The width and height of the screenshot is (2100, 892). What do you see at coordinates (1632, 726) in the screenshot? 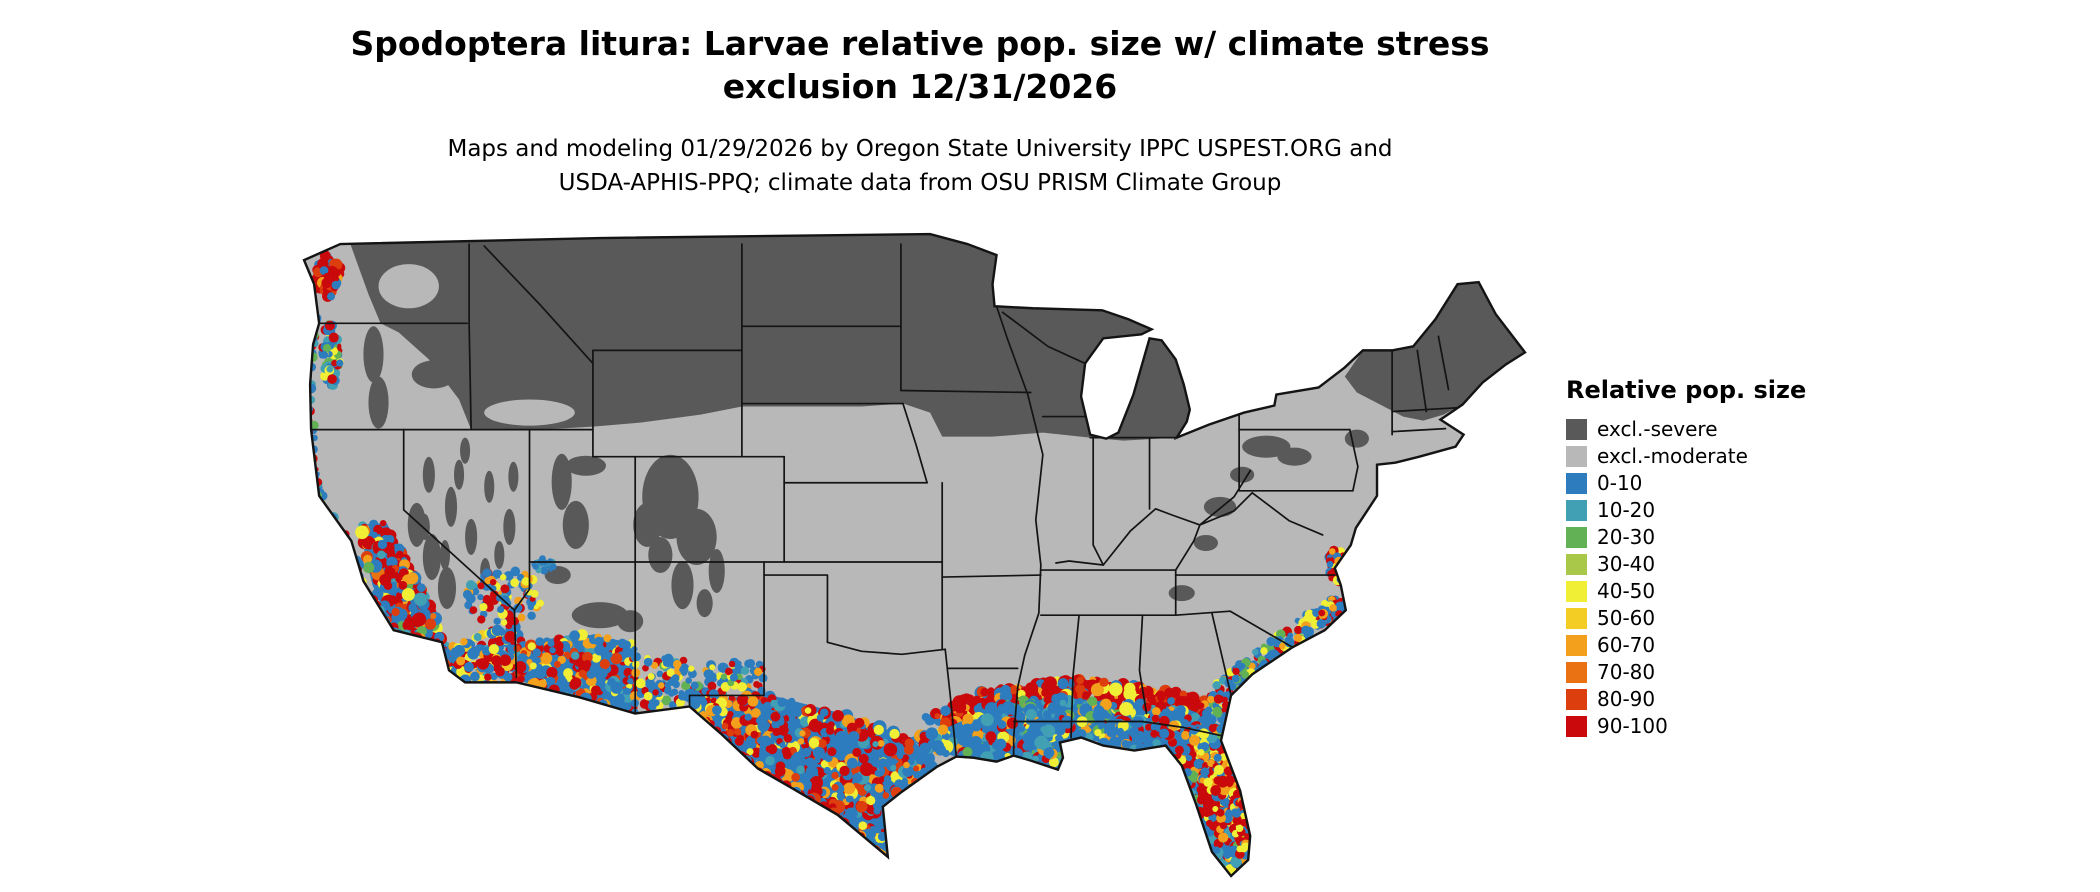
I see `legend-item-label: 90-100` at bounding box center [1632, 726].